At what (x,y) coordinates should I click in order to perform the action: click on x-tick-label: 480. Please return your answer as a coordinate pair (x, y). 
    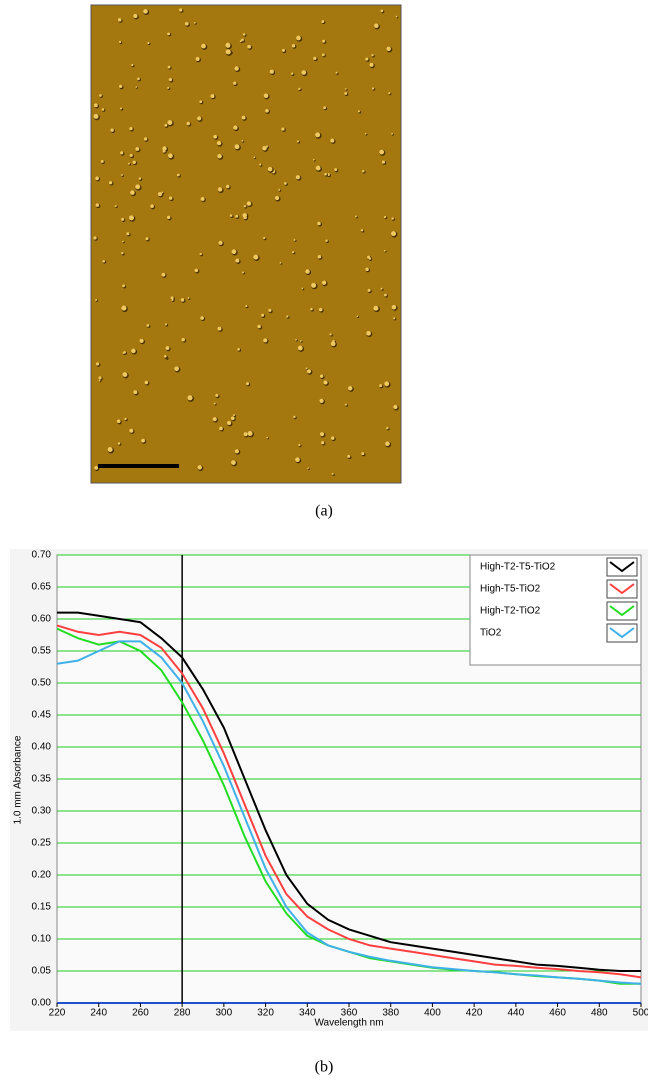
    Looking at the image, I should click on (599, 1013).